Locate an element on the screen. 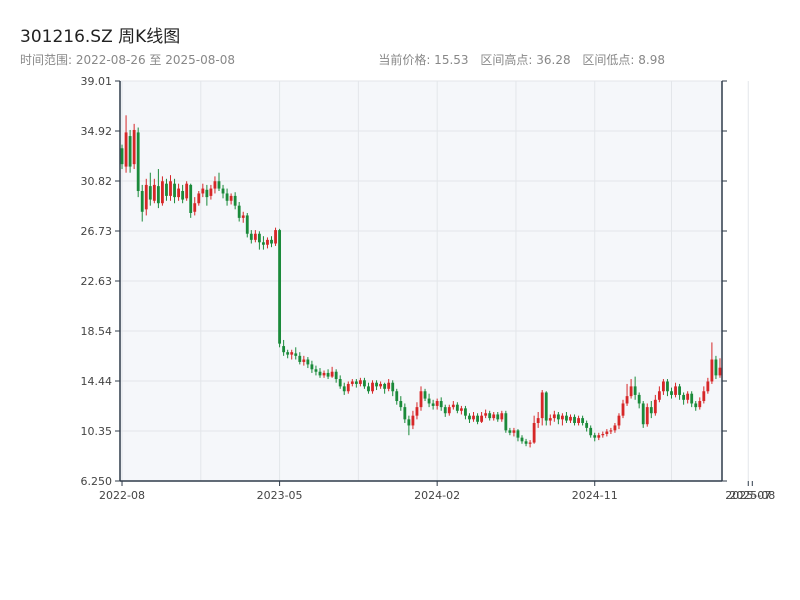 This screenshot has width=800, height=600. chart-title: 301216.SZ 周K线图 is located at coordinates (100, 37).